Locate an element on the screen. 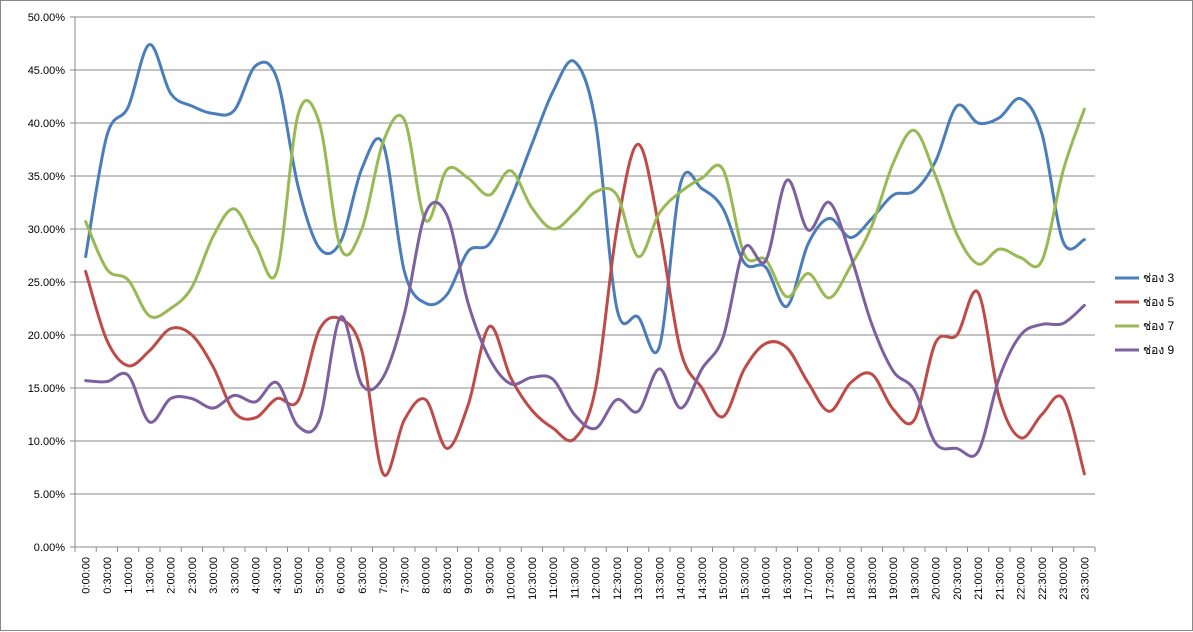 This screenshot has height=632, width=1193. x-tick-label: 11:00:00 is located at coordinates (554, 578).